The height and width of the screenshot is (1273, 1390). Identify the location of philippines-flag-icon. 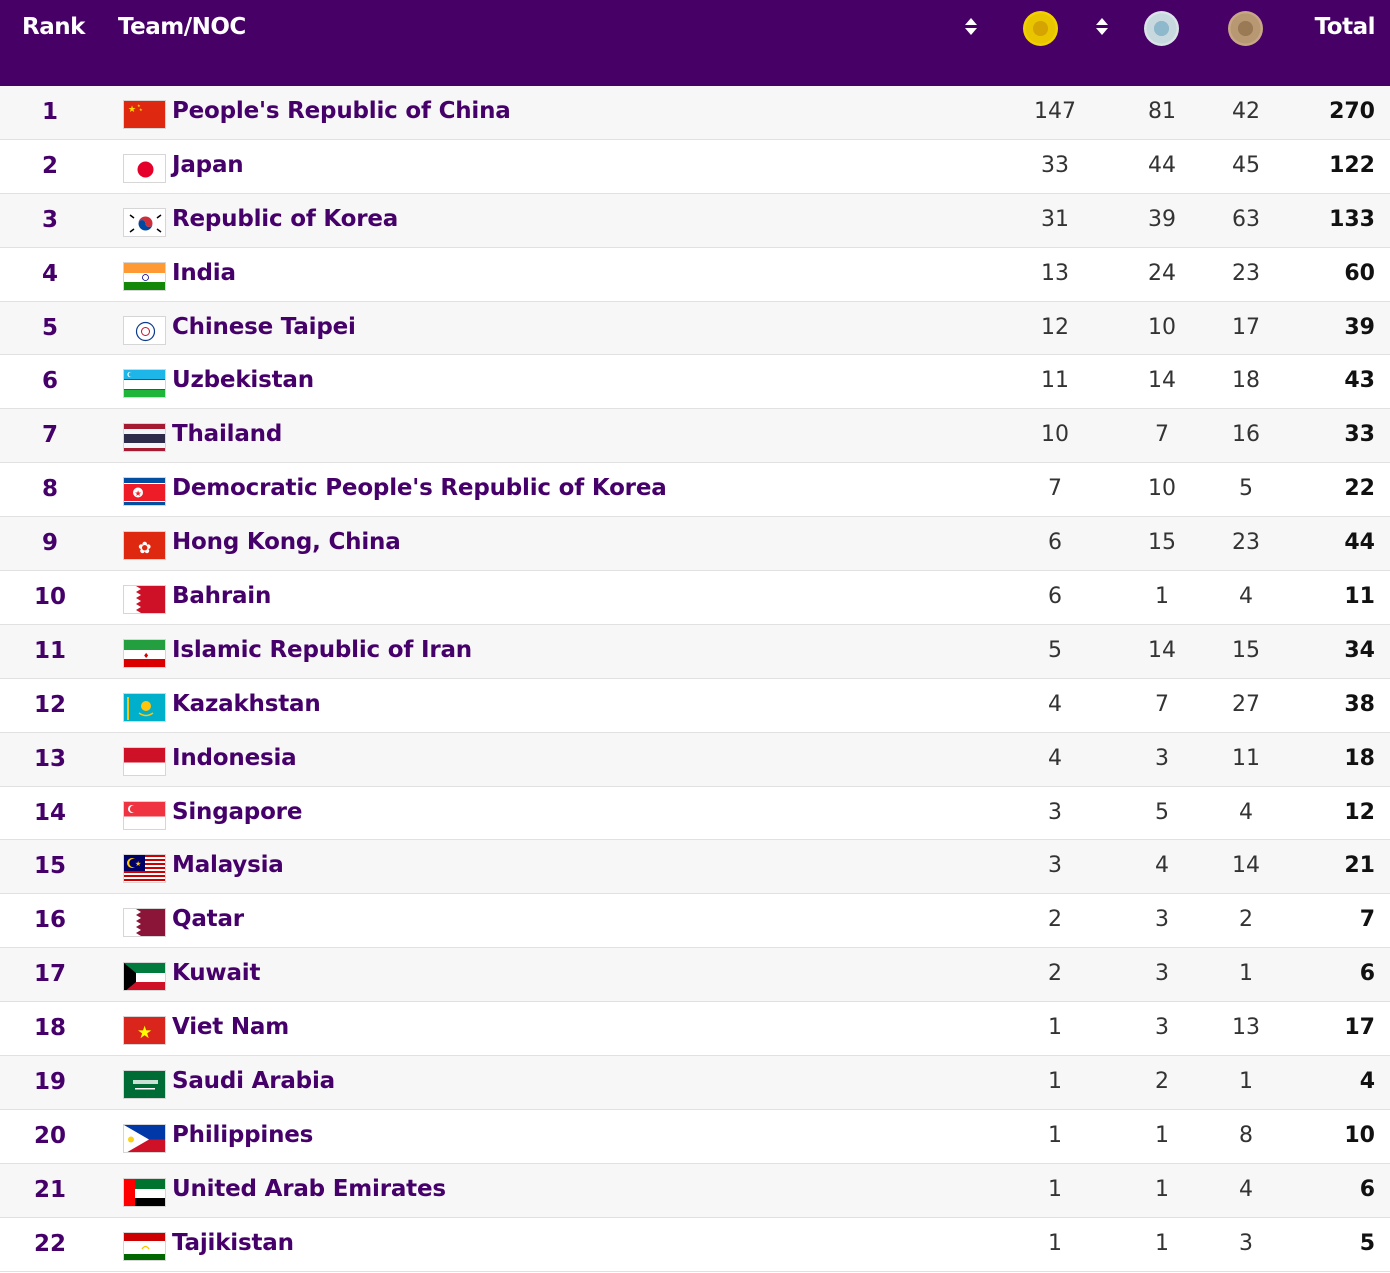
(144, 1138).